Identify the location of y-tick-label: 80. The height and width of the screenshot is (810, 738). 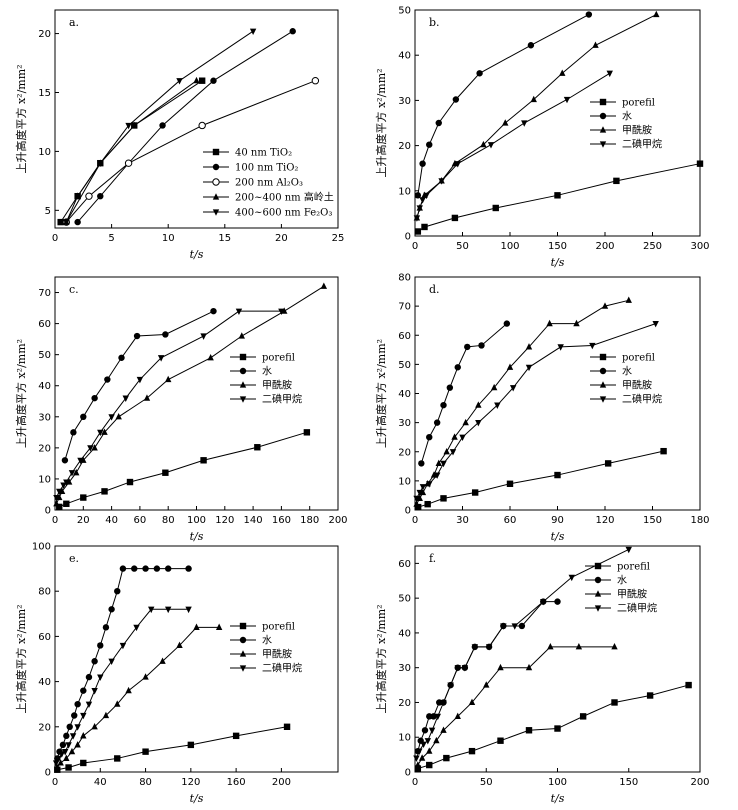
(44, 592).